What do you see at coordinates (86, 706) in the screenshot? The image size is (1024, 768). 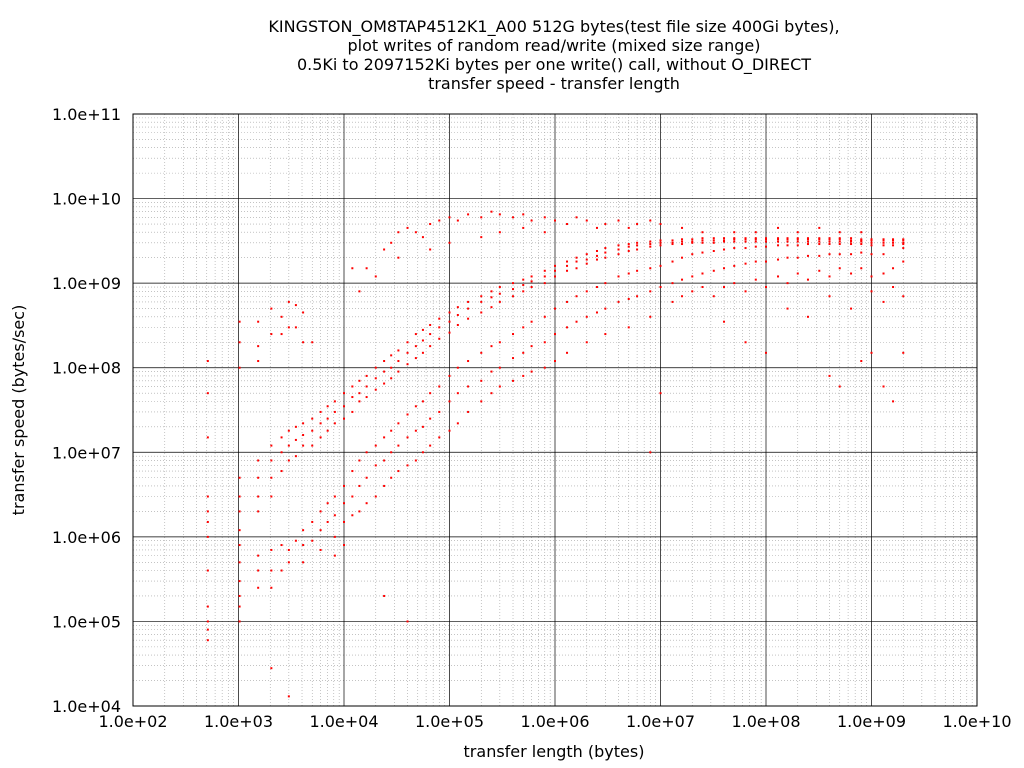 I see `y-tick-label: 1.0e+04` at bounding box center [86, 706].